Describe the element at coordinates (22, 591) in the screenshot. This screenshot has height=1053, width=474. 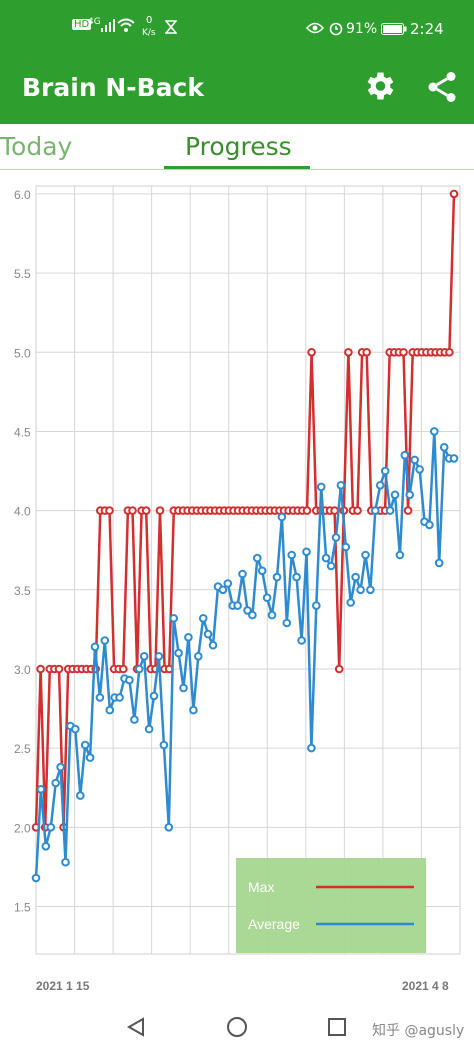
I see `y-tick-label: 3.5` at that location.